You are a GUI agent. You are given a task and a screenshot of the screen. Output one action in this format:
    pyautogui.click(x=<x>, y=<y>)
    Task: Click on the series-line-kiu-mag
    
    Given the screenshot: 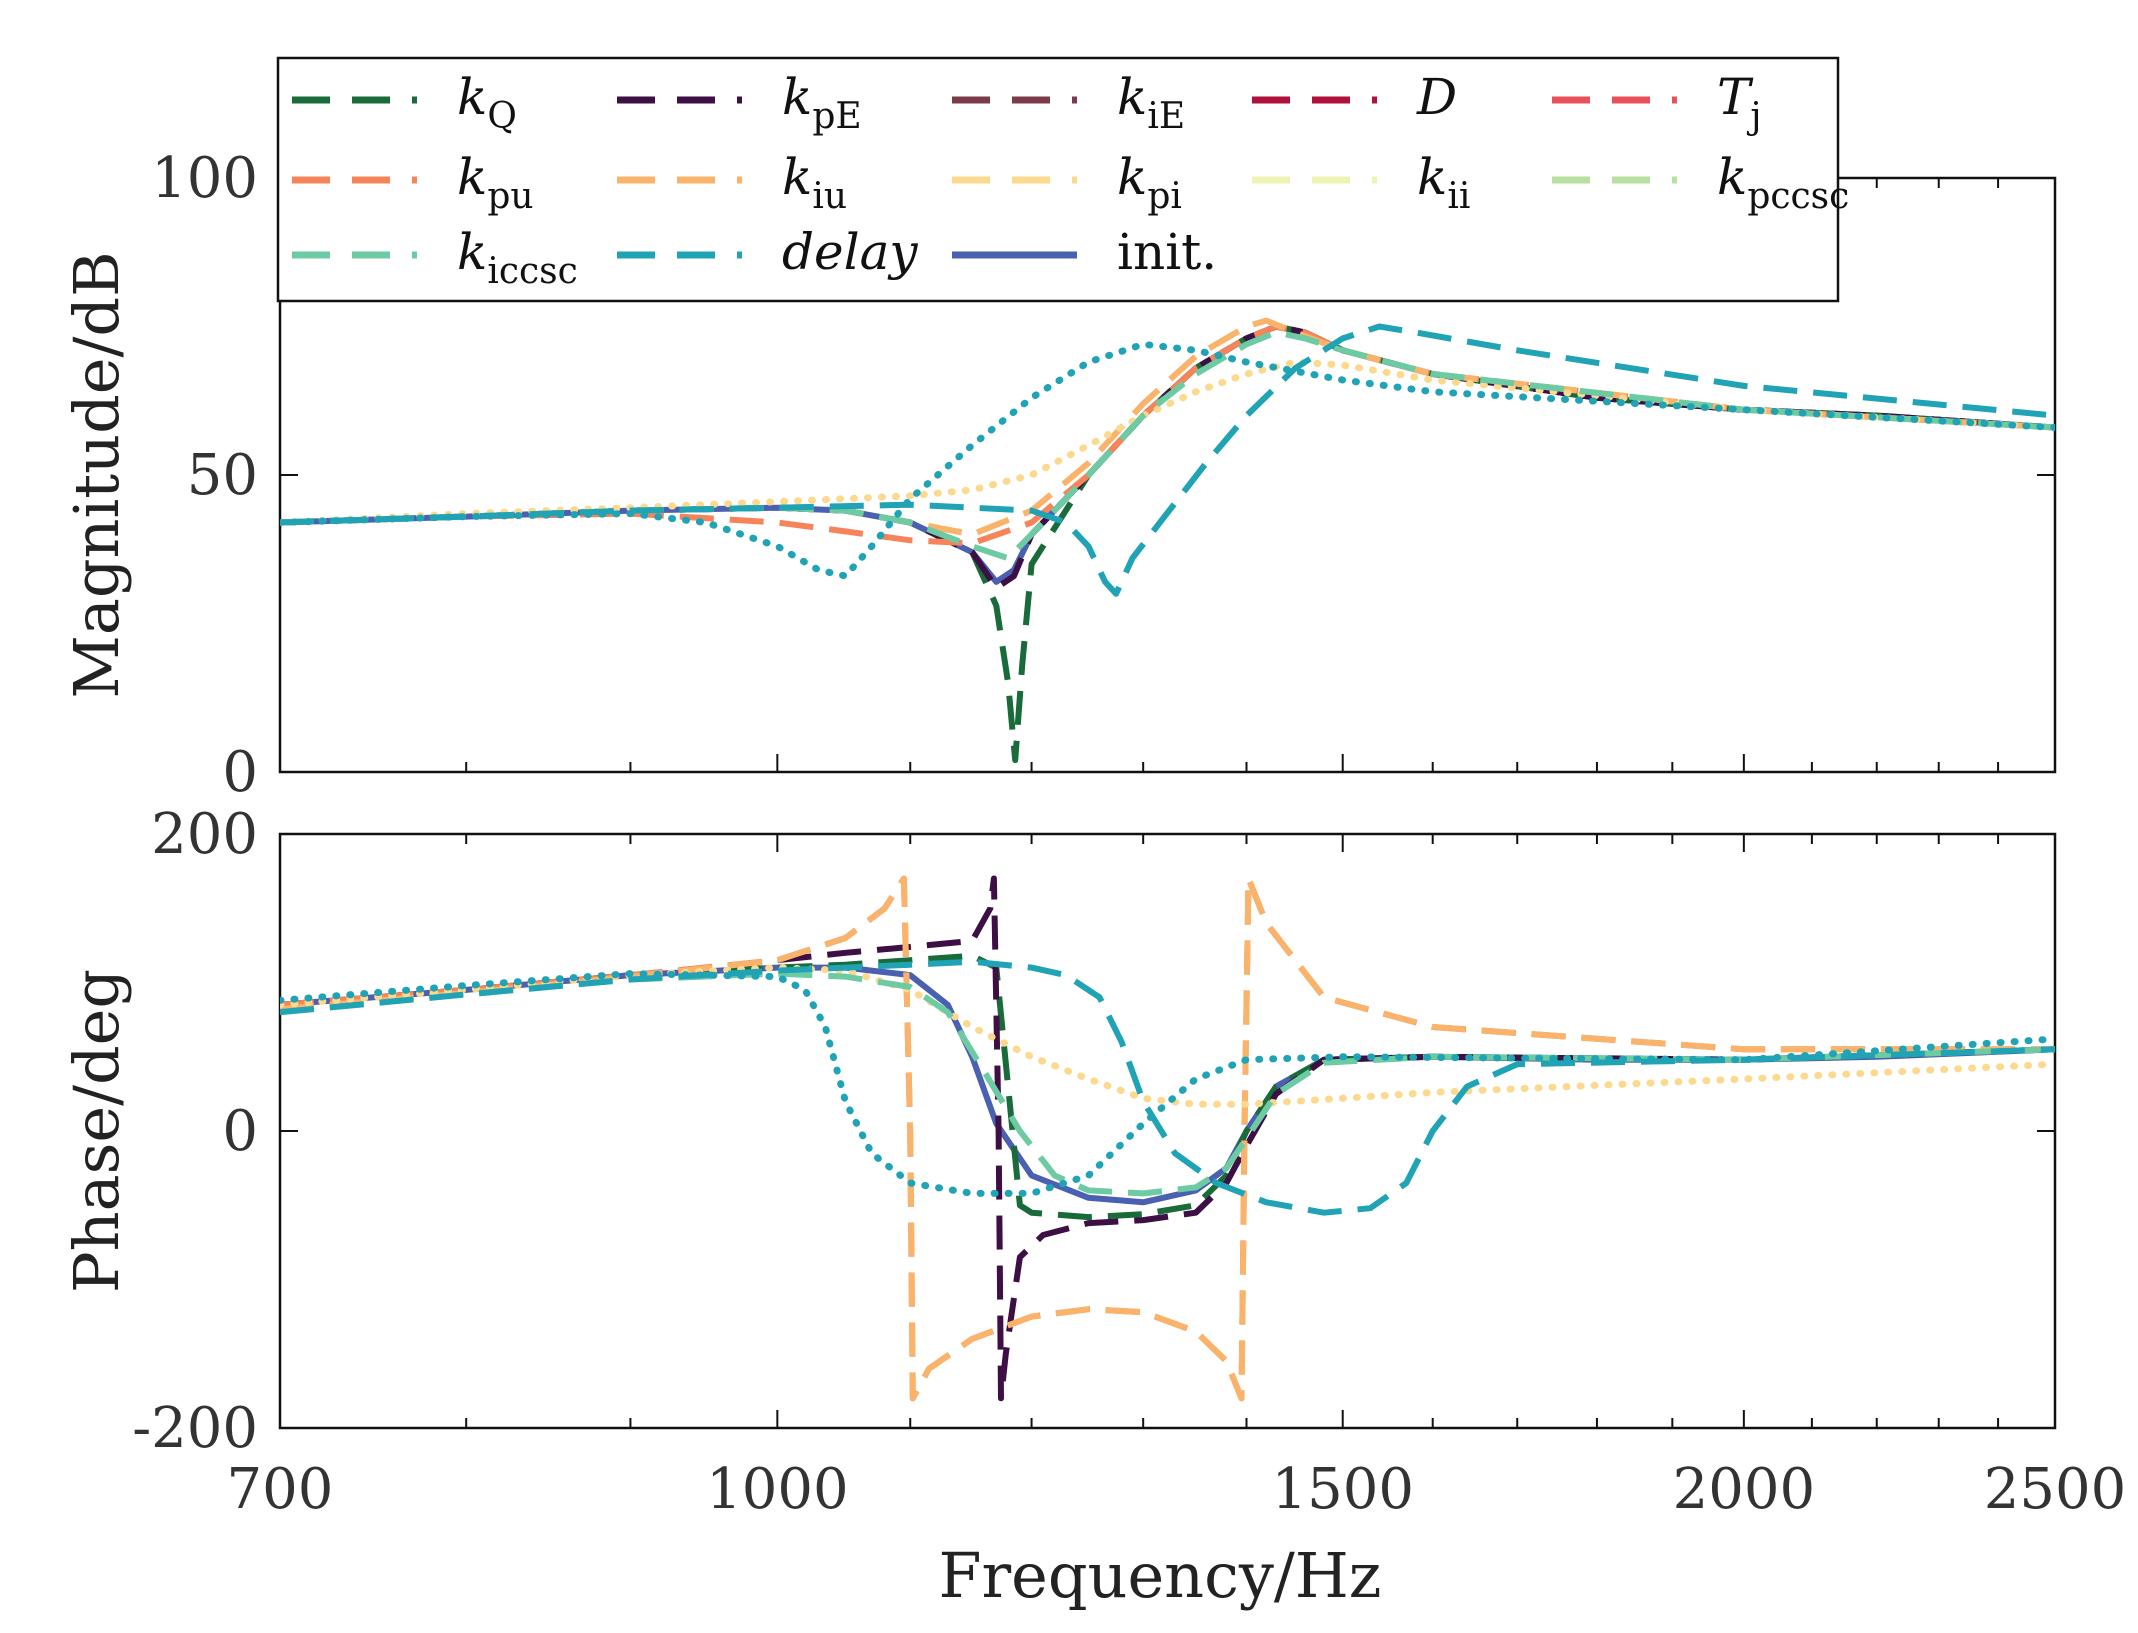 What is the action you would take?
    pyautogui.click(x=1167, y=427)
    